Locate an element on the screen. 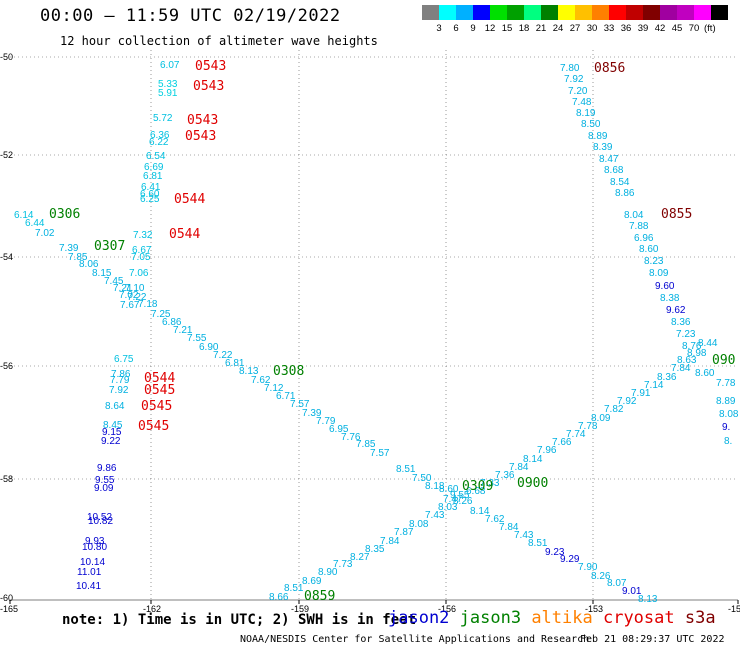  wave-height-value: 7.05 is located at coordinates (141, 257).